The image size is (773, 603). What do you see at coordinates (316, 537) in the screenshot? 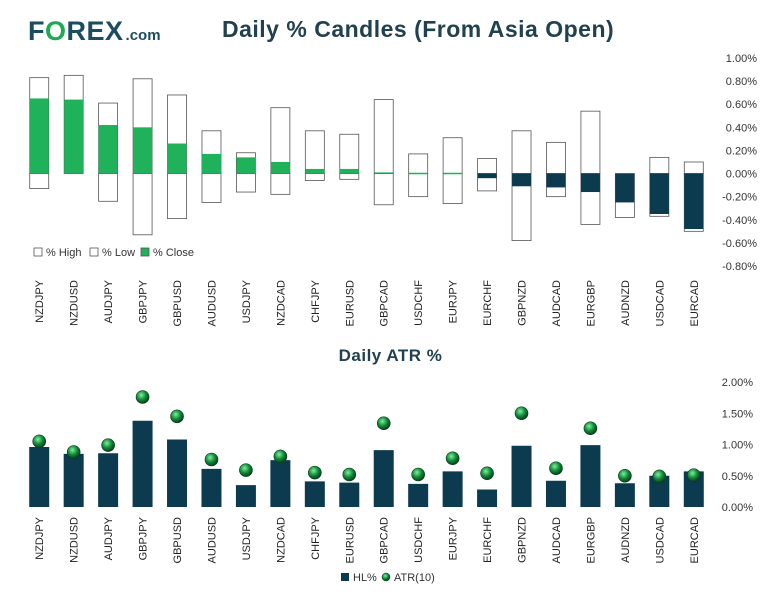
I see `atr-category-label: CHFJPY` at bounding box center [316, 537].